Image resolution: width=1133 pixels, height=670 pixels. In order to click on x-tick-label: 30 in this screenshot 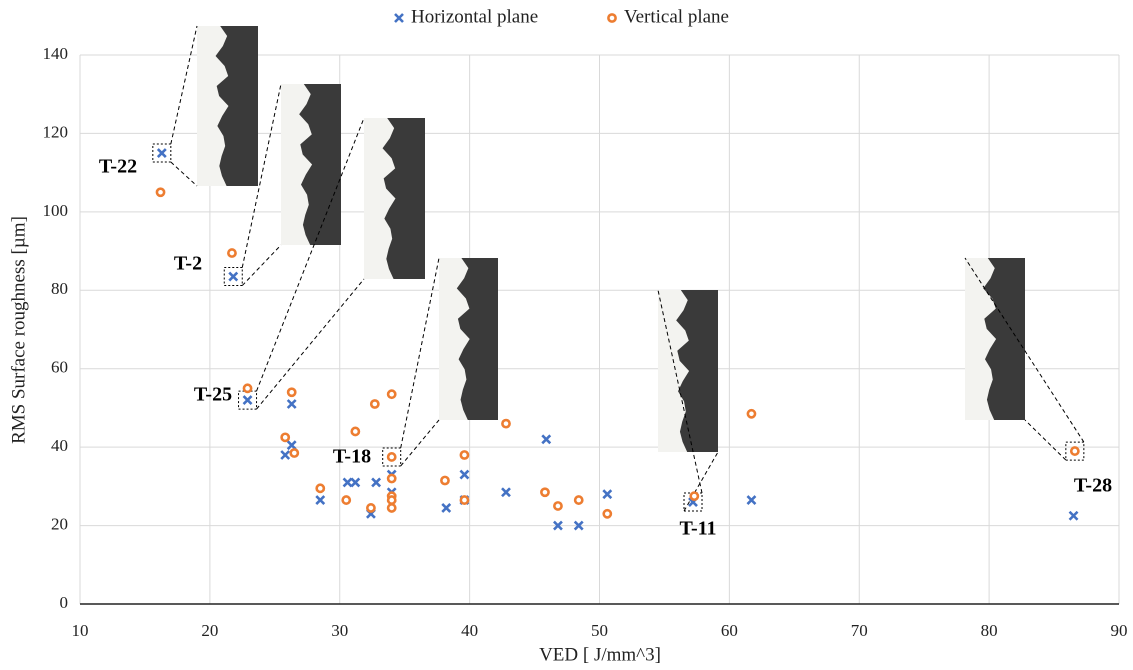, I will do `click(339, 630)`.